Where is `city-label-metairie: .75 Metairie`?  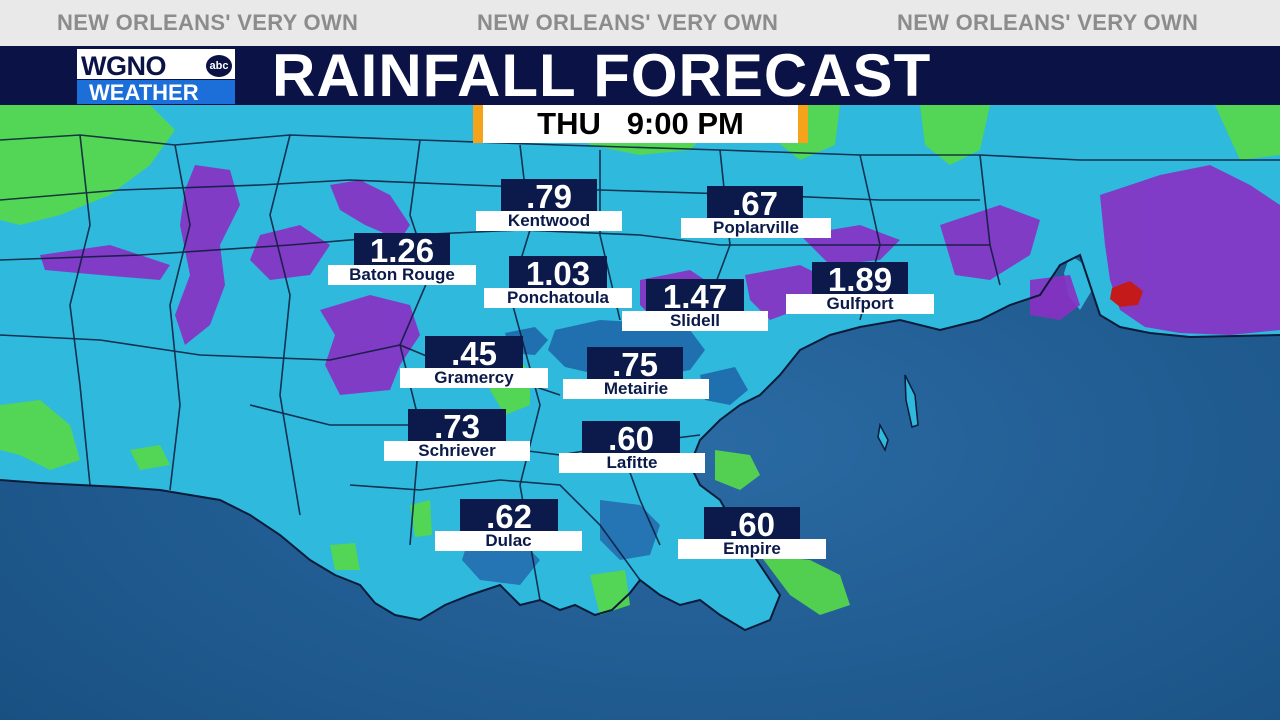
city-label-metairie: .75 Metairie is located at coordinates (636, 374).